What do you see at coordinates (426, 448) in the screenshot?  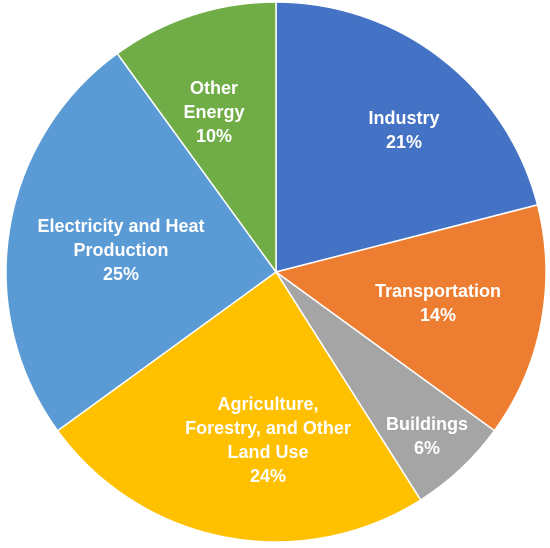 I see `value-label: 6%` at bounding box center [426, 448].